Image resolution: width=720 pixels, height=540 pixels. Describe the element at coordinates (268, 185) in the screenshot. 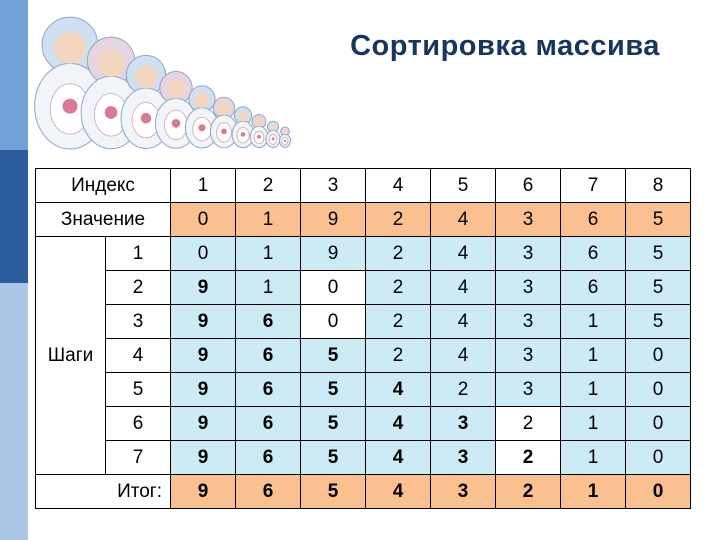

I see `index-cell: 2` at that location.